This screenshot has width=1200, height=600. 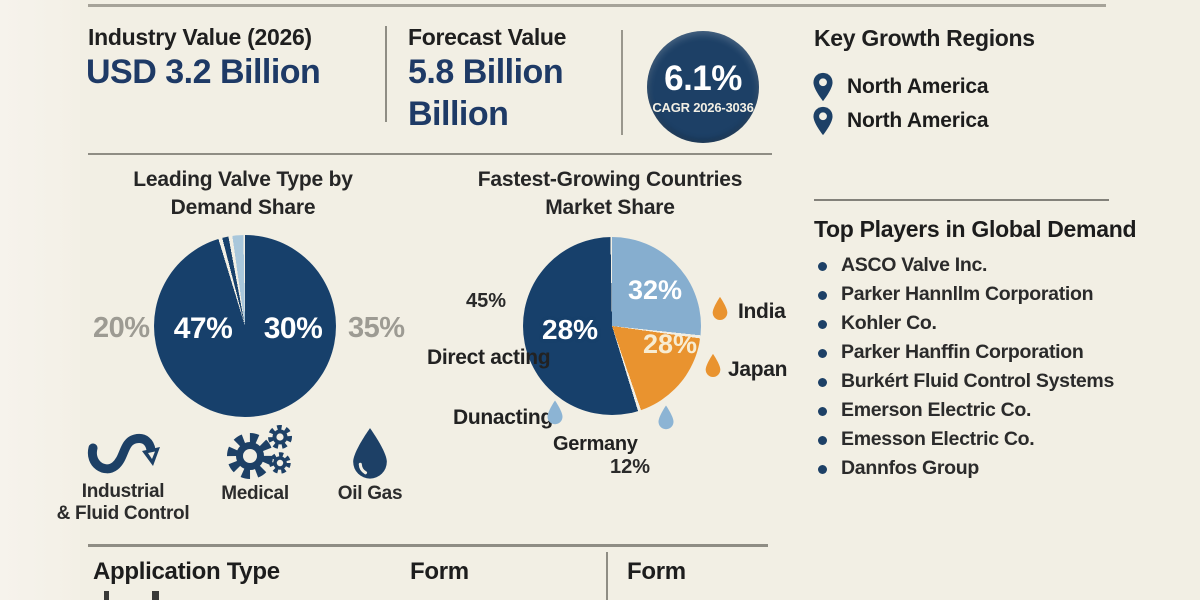 I want to click on countries-pie-label-blue: 32%, so click(x=655, y=290).